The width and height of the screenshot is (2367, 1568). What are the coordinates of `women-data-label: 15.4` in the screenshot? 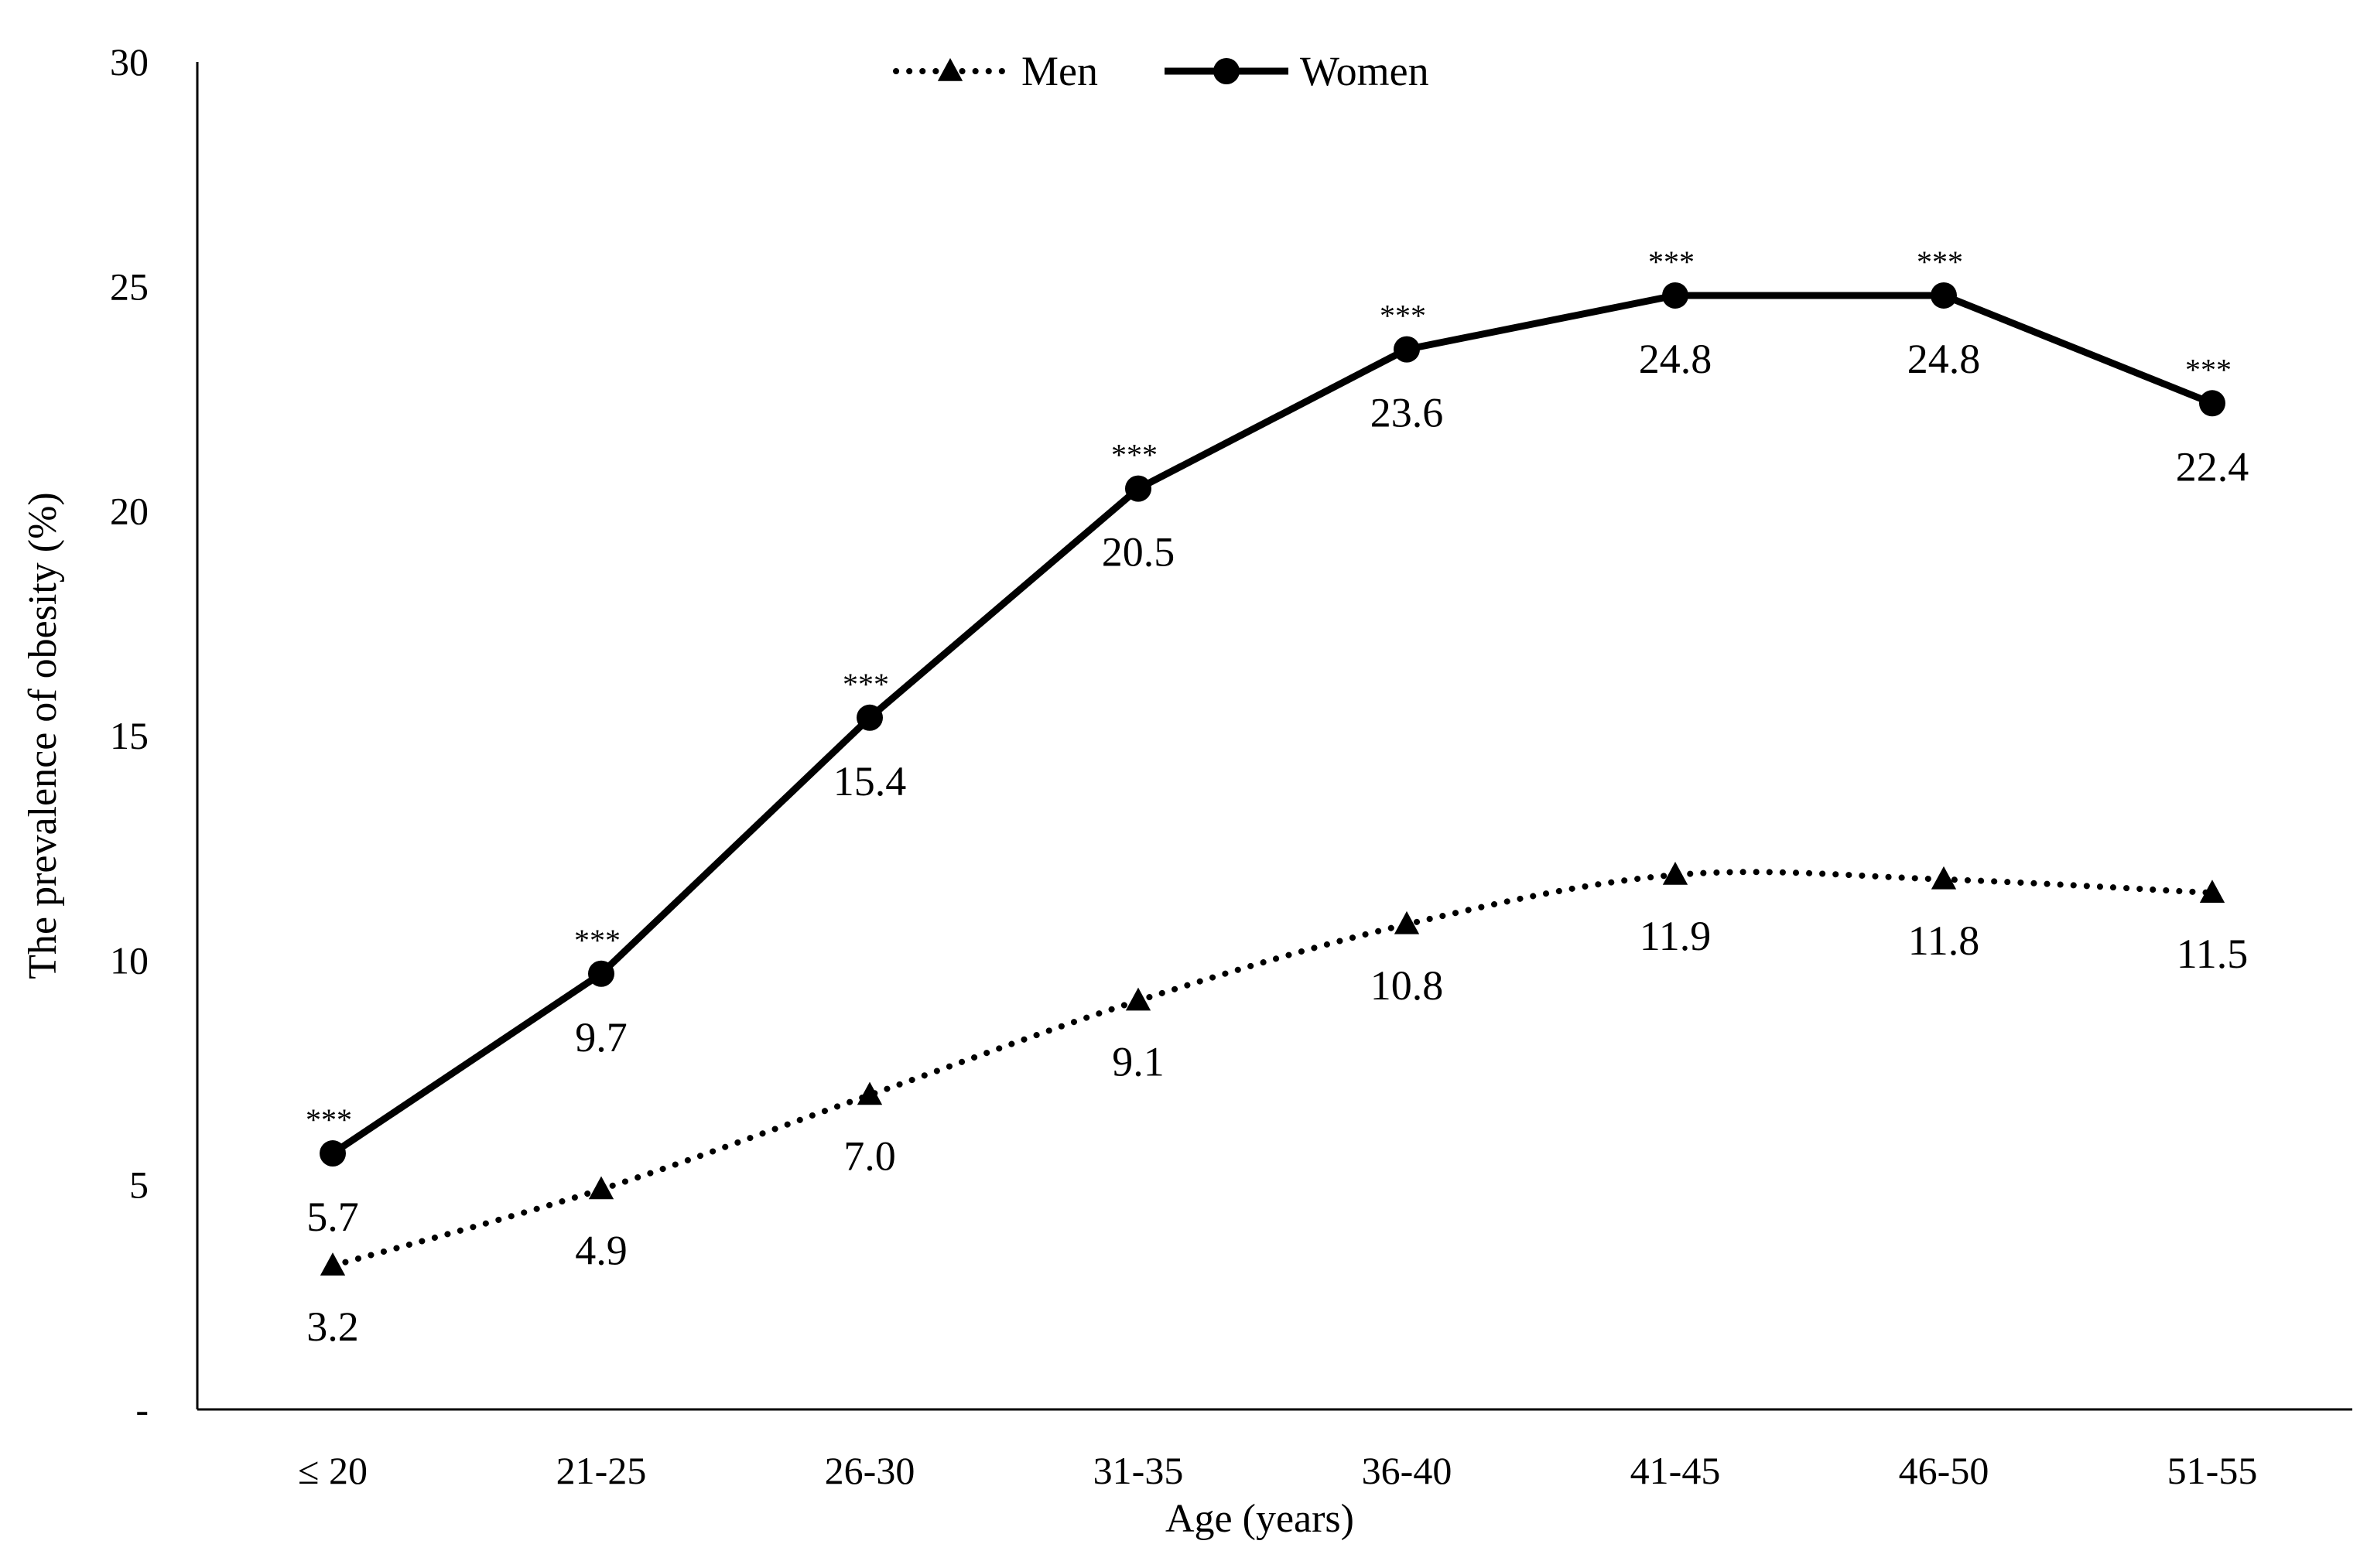 It's located at (870, 781).